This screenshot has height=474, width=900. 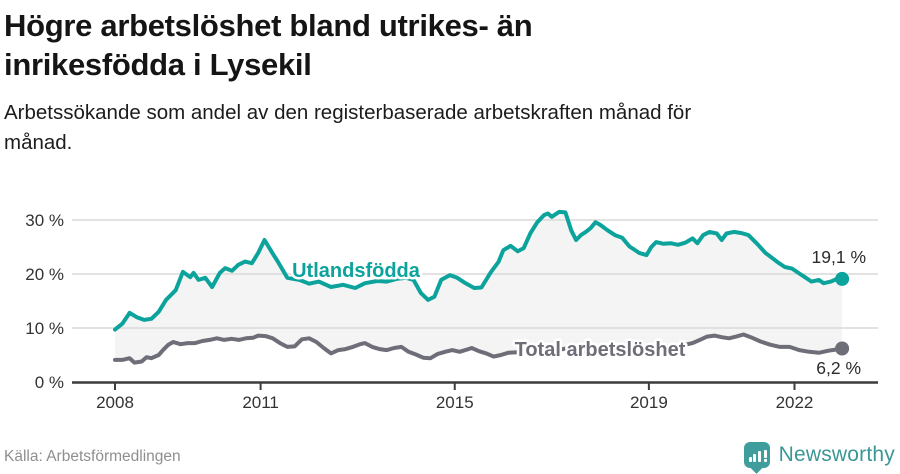 What do you see at coordinates (44, 220) in the screenshot?
I see `y-tick-label: 30 %` at bounding box center [44, 220].